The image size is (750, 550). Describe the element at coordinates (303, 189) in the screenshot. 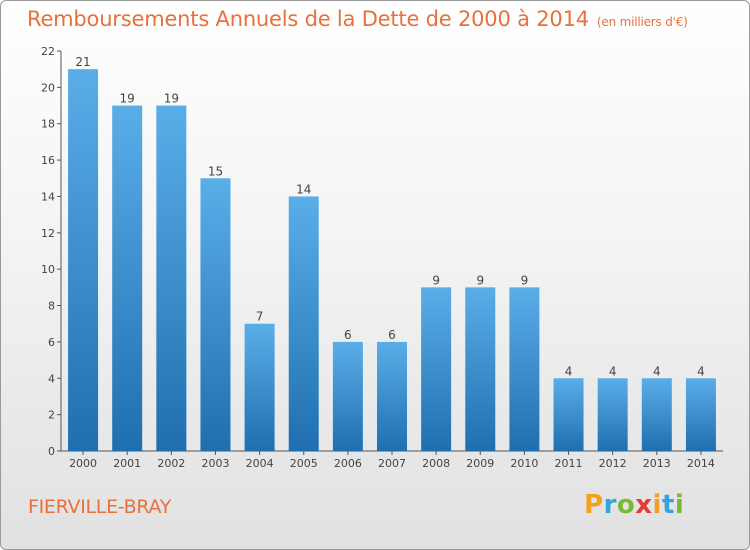

I see `data-label: 14` at that location.